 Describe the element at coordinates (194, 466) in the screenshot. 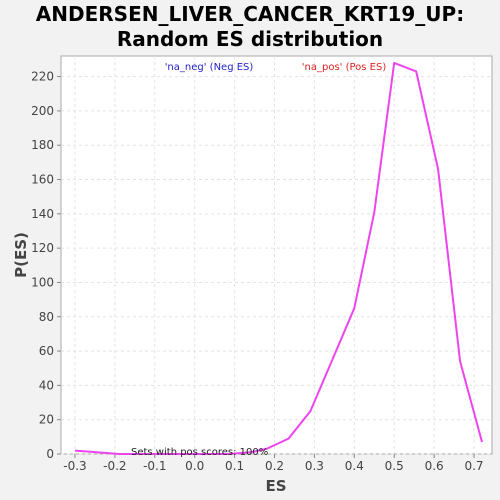

I see `x-tick-label: 0.0` at that location.